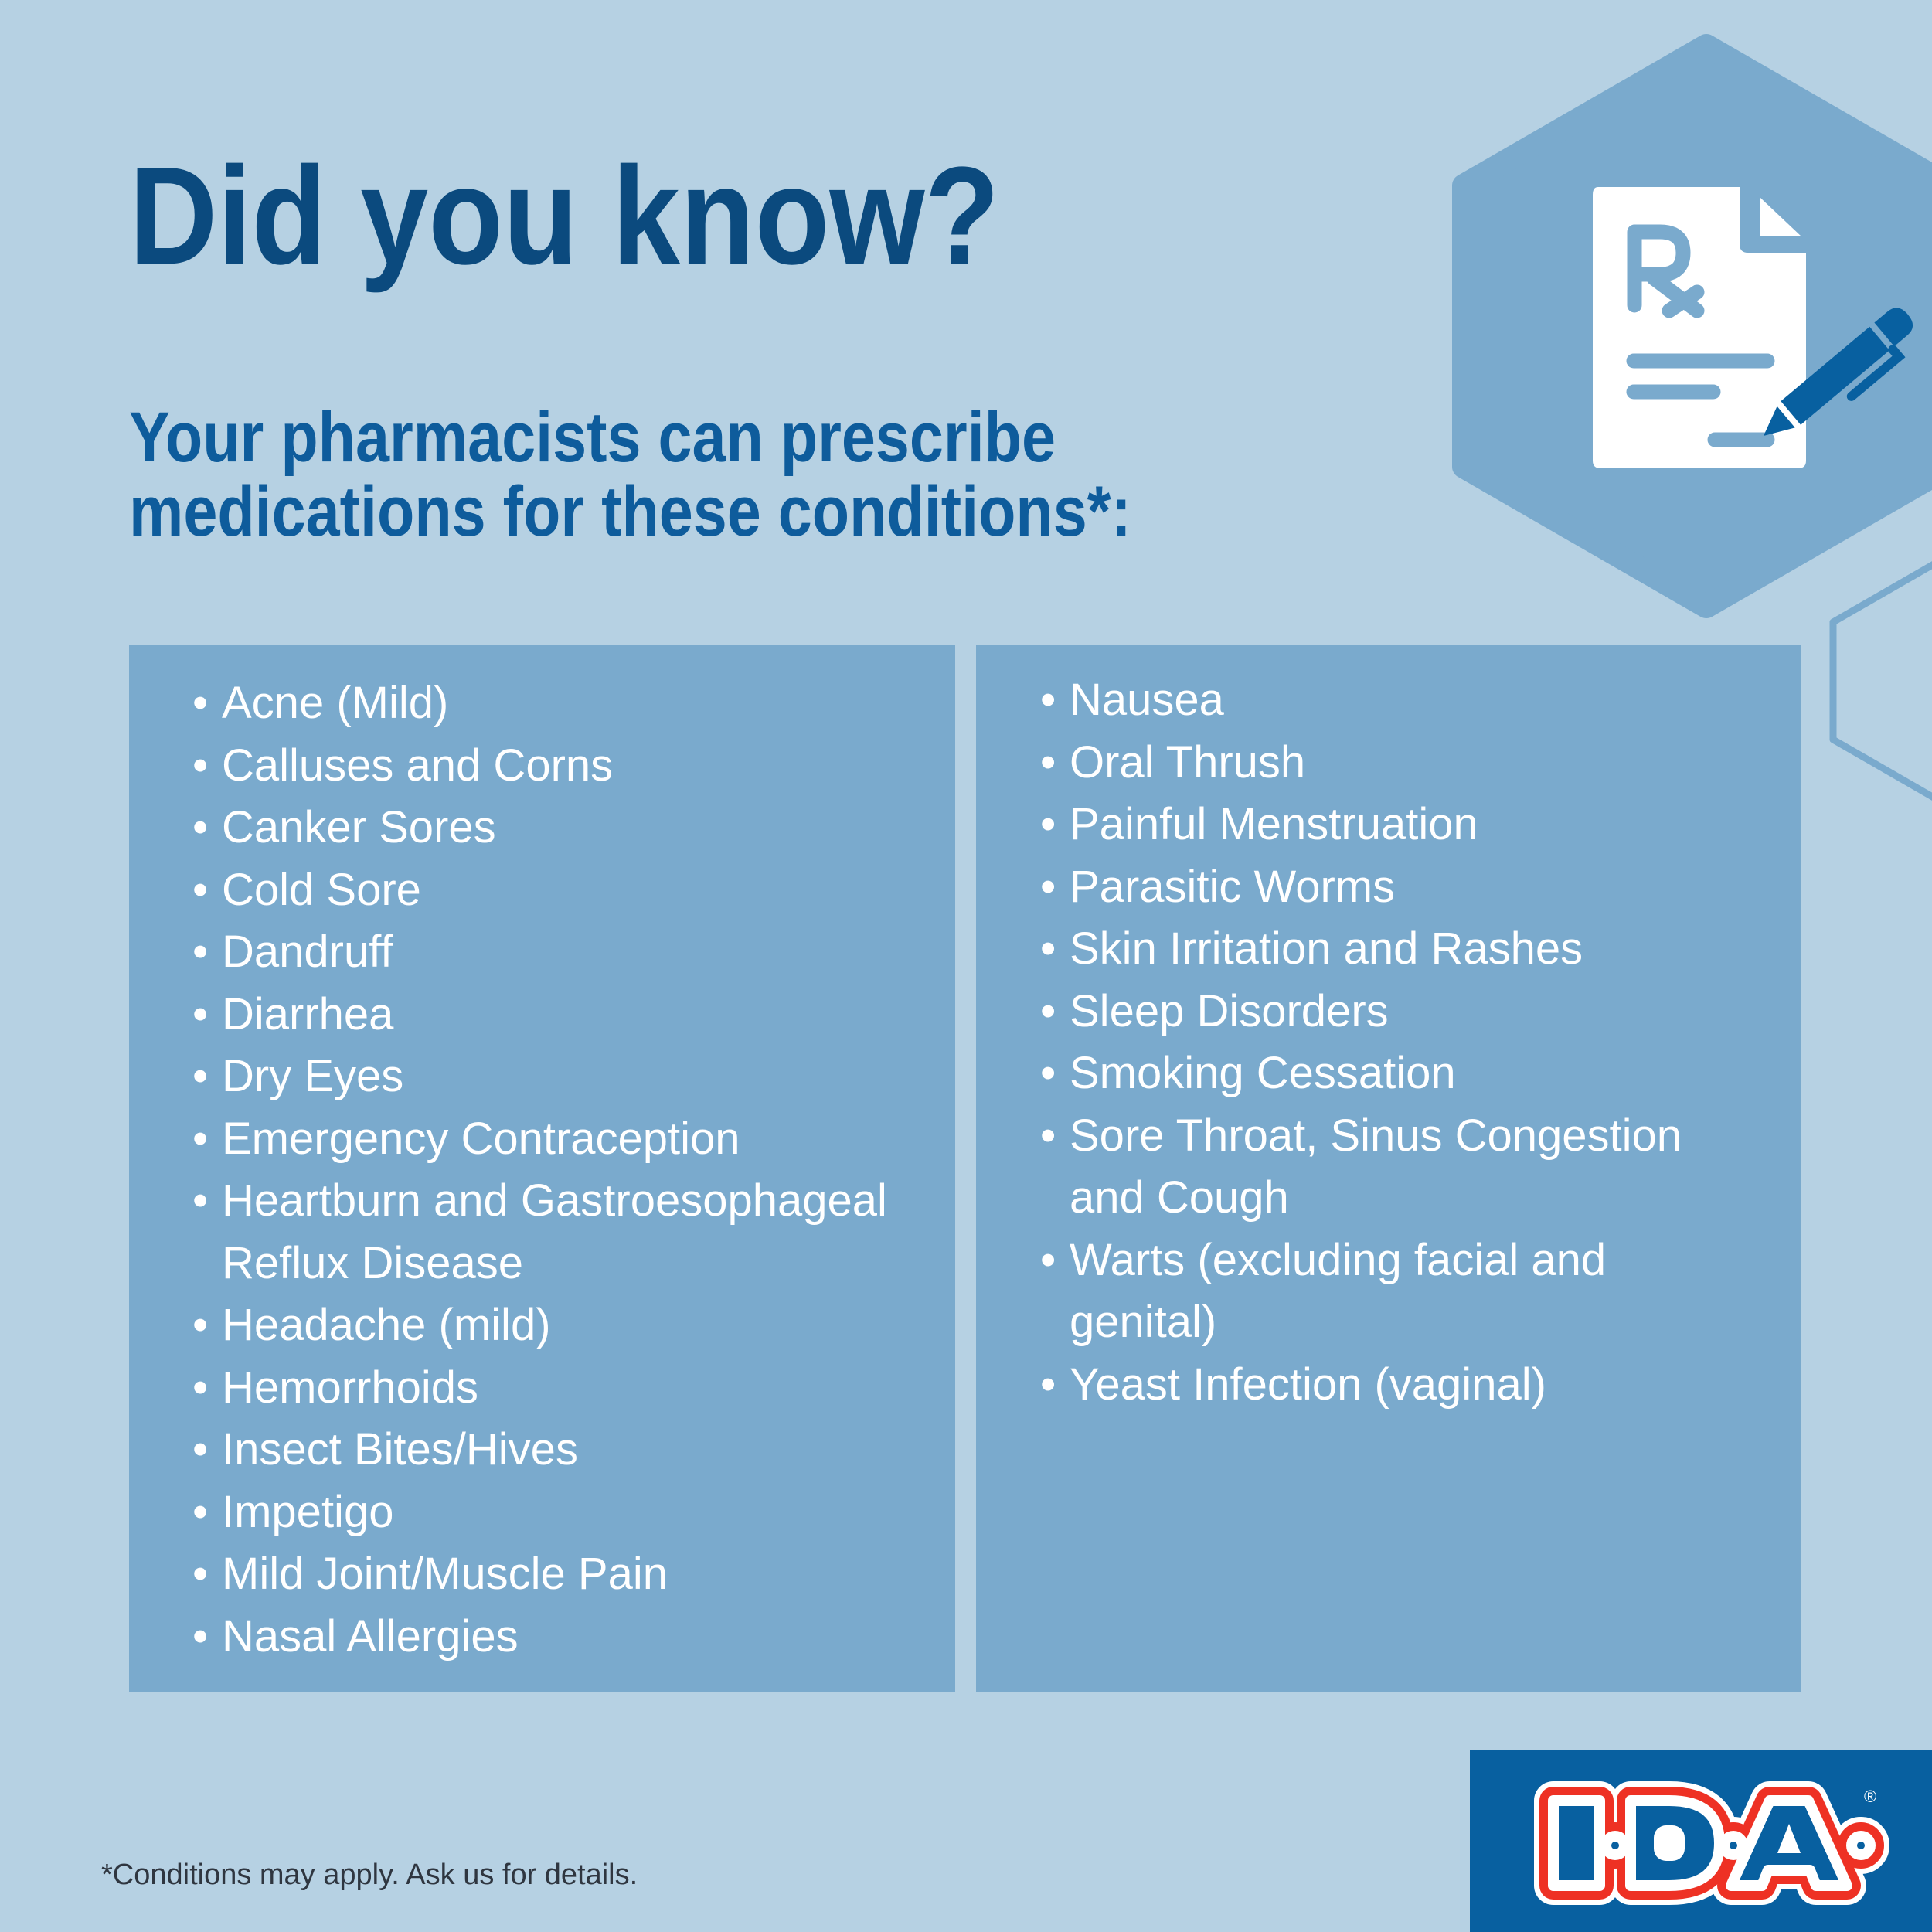  I want to click on condition-item: • Warts (excluding facial and genital), so click(1383, 1292).